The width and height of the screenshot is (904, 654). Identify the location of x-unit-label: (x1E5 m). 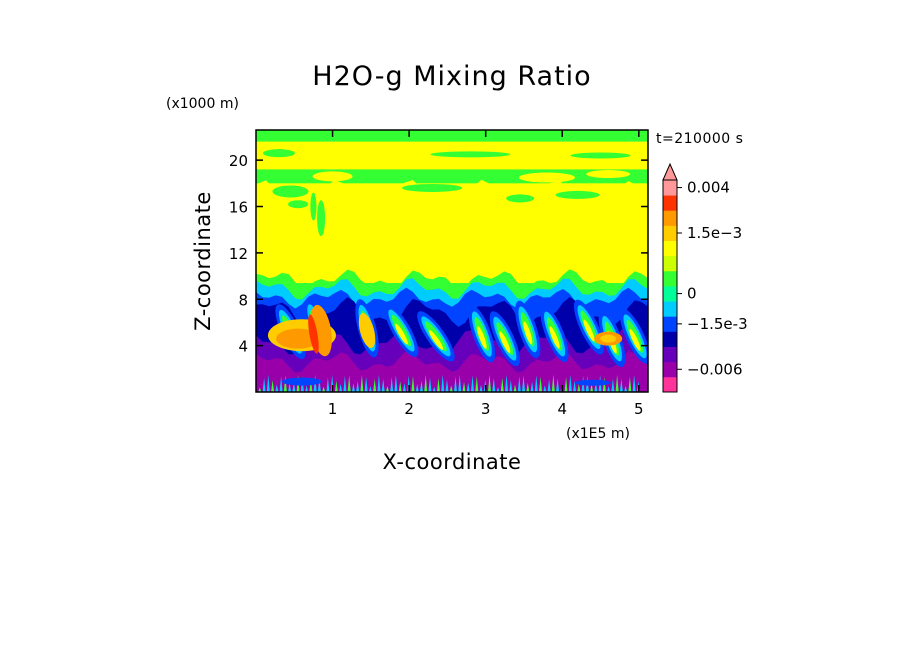
(598, 434).